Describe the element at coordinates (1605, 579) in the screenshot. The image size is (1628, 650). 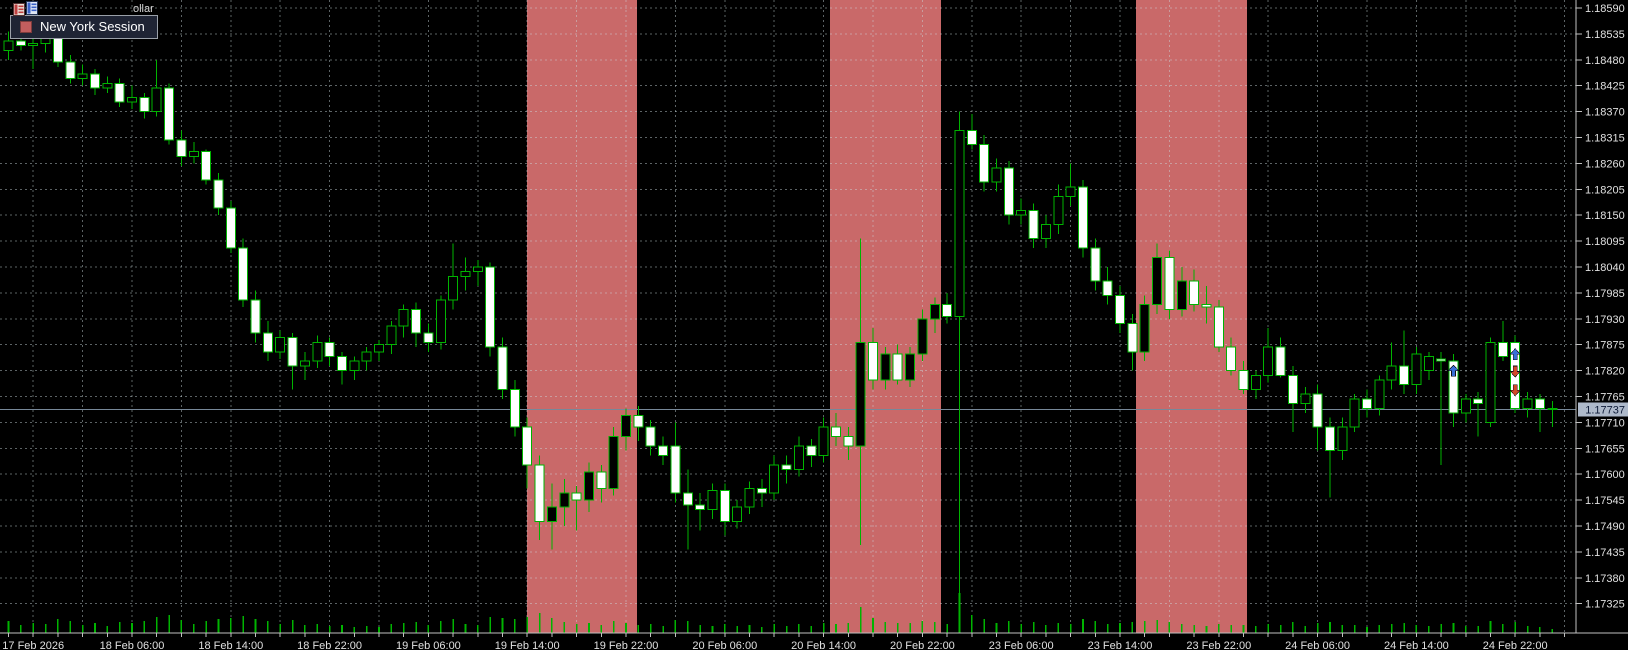
I see `price-axis-label: 1.17380` at that location.